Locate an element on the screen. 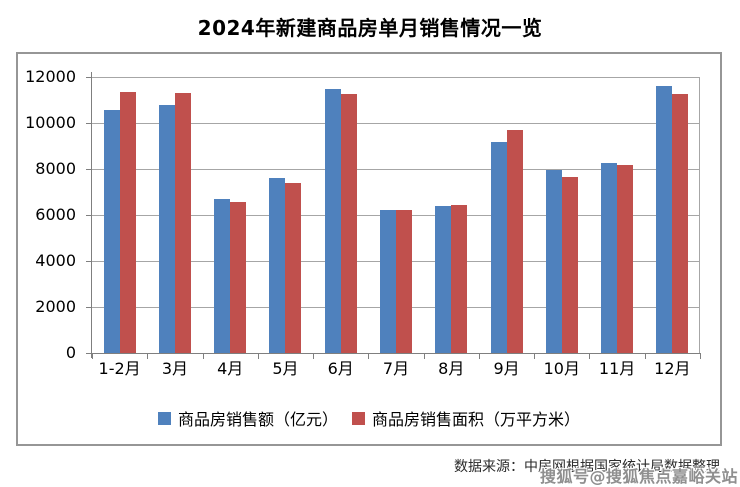  legend-item-sales-amount: 商品房销售额（亿元） is located at coordinates (247, 418).